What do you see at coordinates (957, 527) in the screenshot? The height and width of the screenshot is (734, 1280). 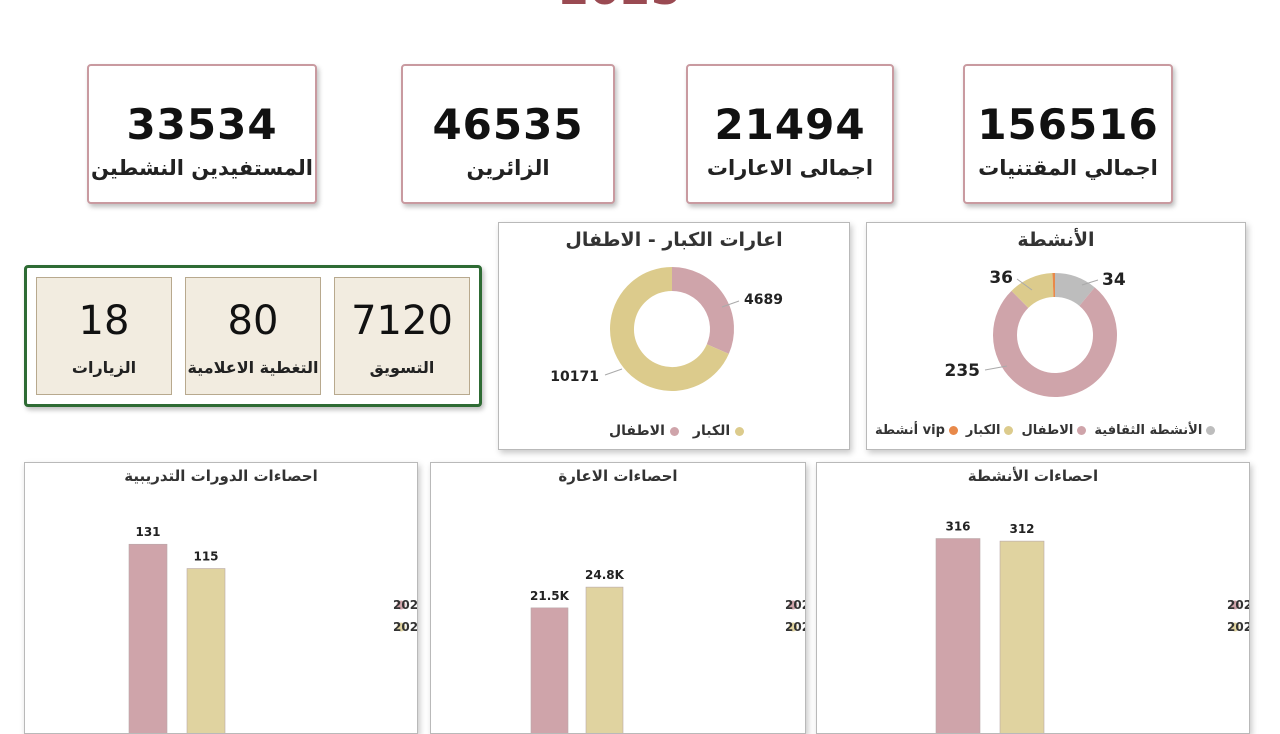 I see `data-label: 316` at bounding box center [957, 527].